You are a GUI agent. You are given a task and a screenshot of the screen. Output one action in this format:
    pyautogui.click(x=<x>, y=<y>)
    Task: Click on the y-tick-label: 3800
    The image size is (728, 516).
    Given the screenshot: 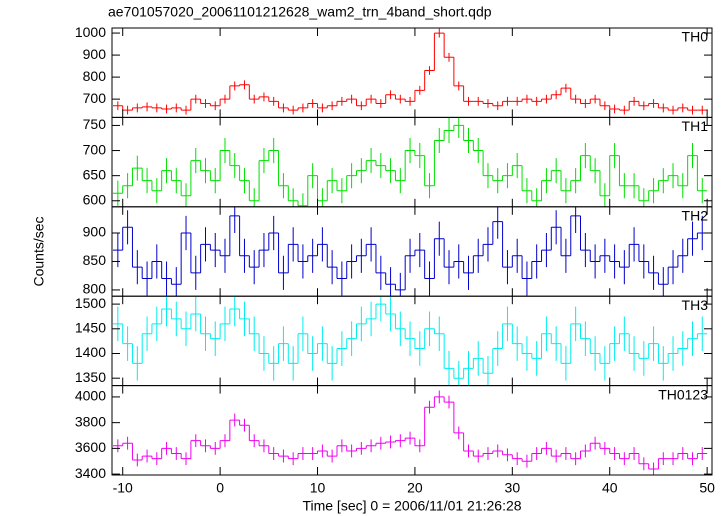 What is the action you would take?
    pyautogui.click(x=90, y=421)
    